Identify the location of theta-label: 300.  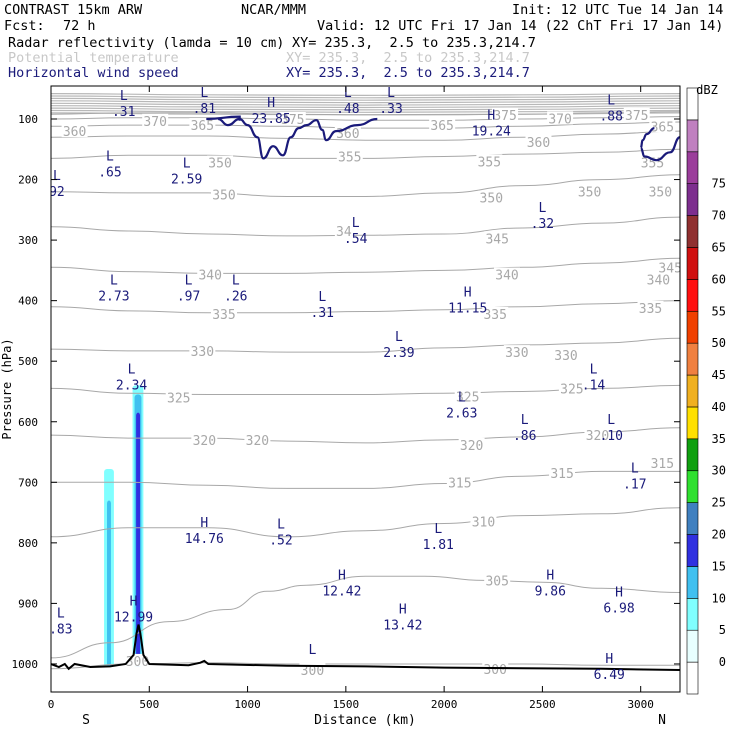
(312, 671).